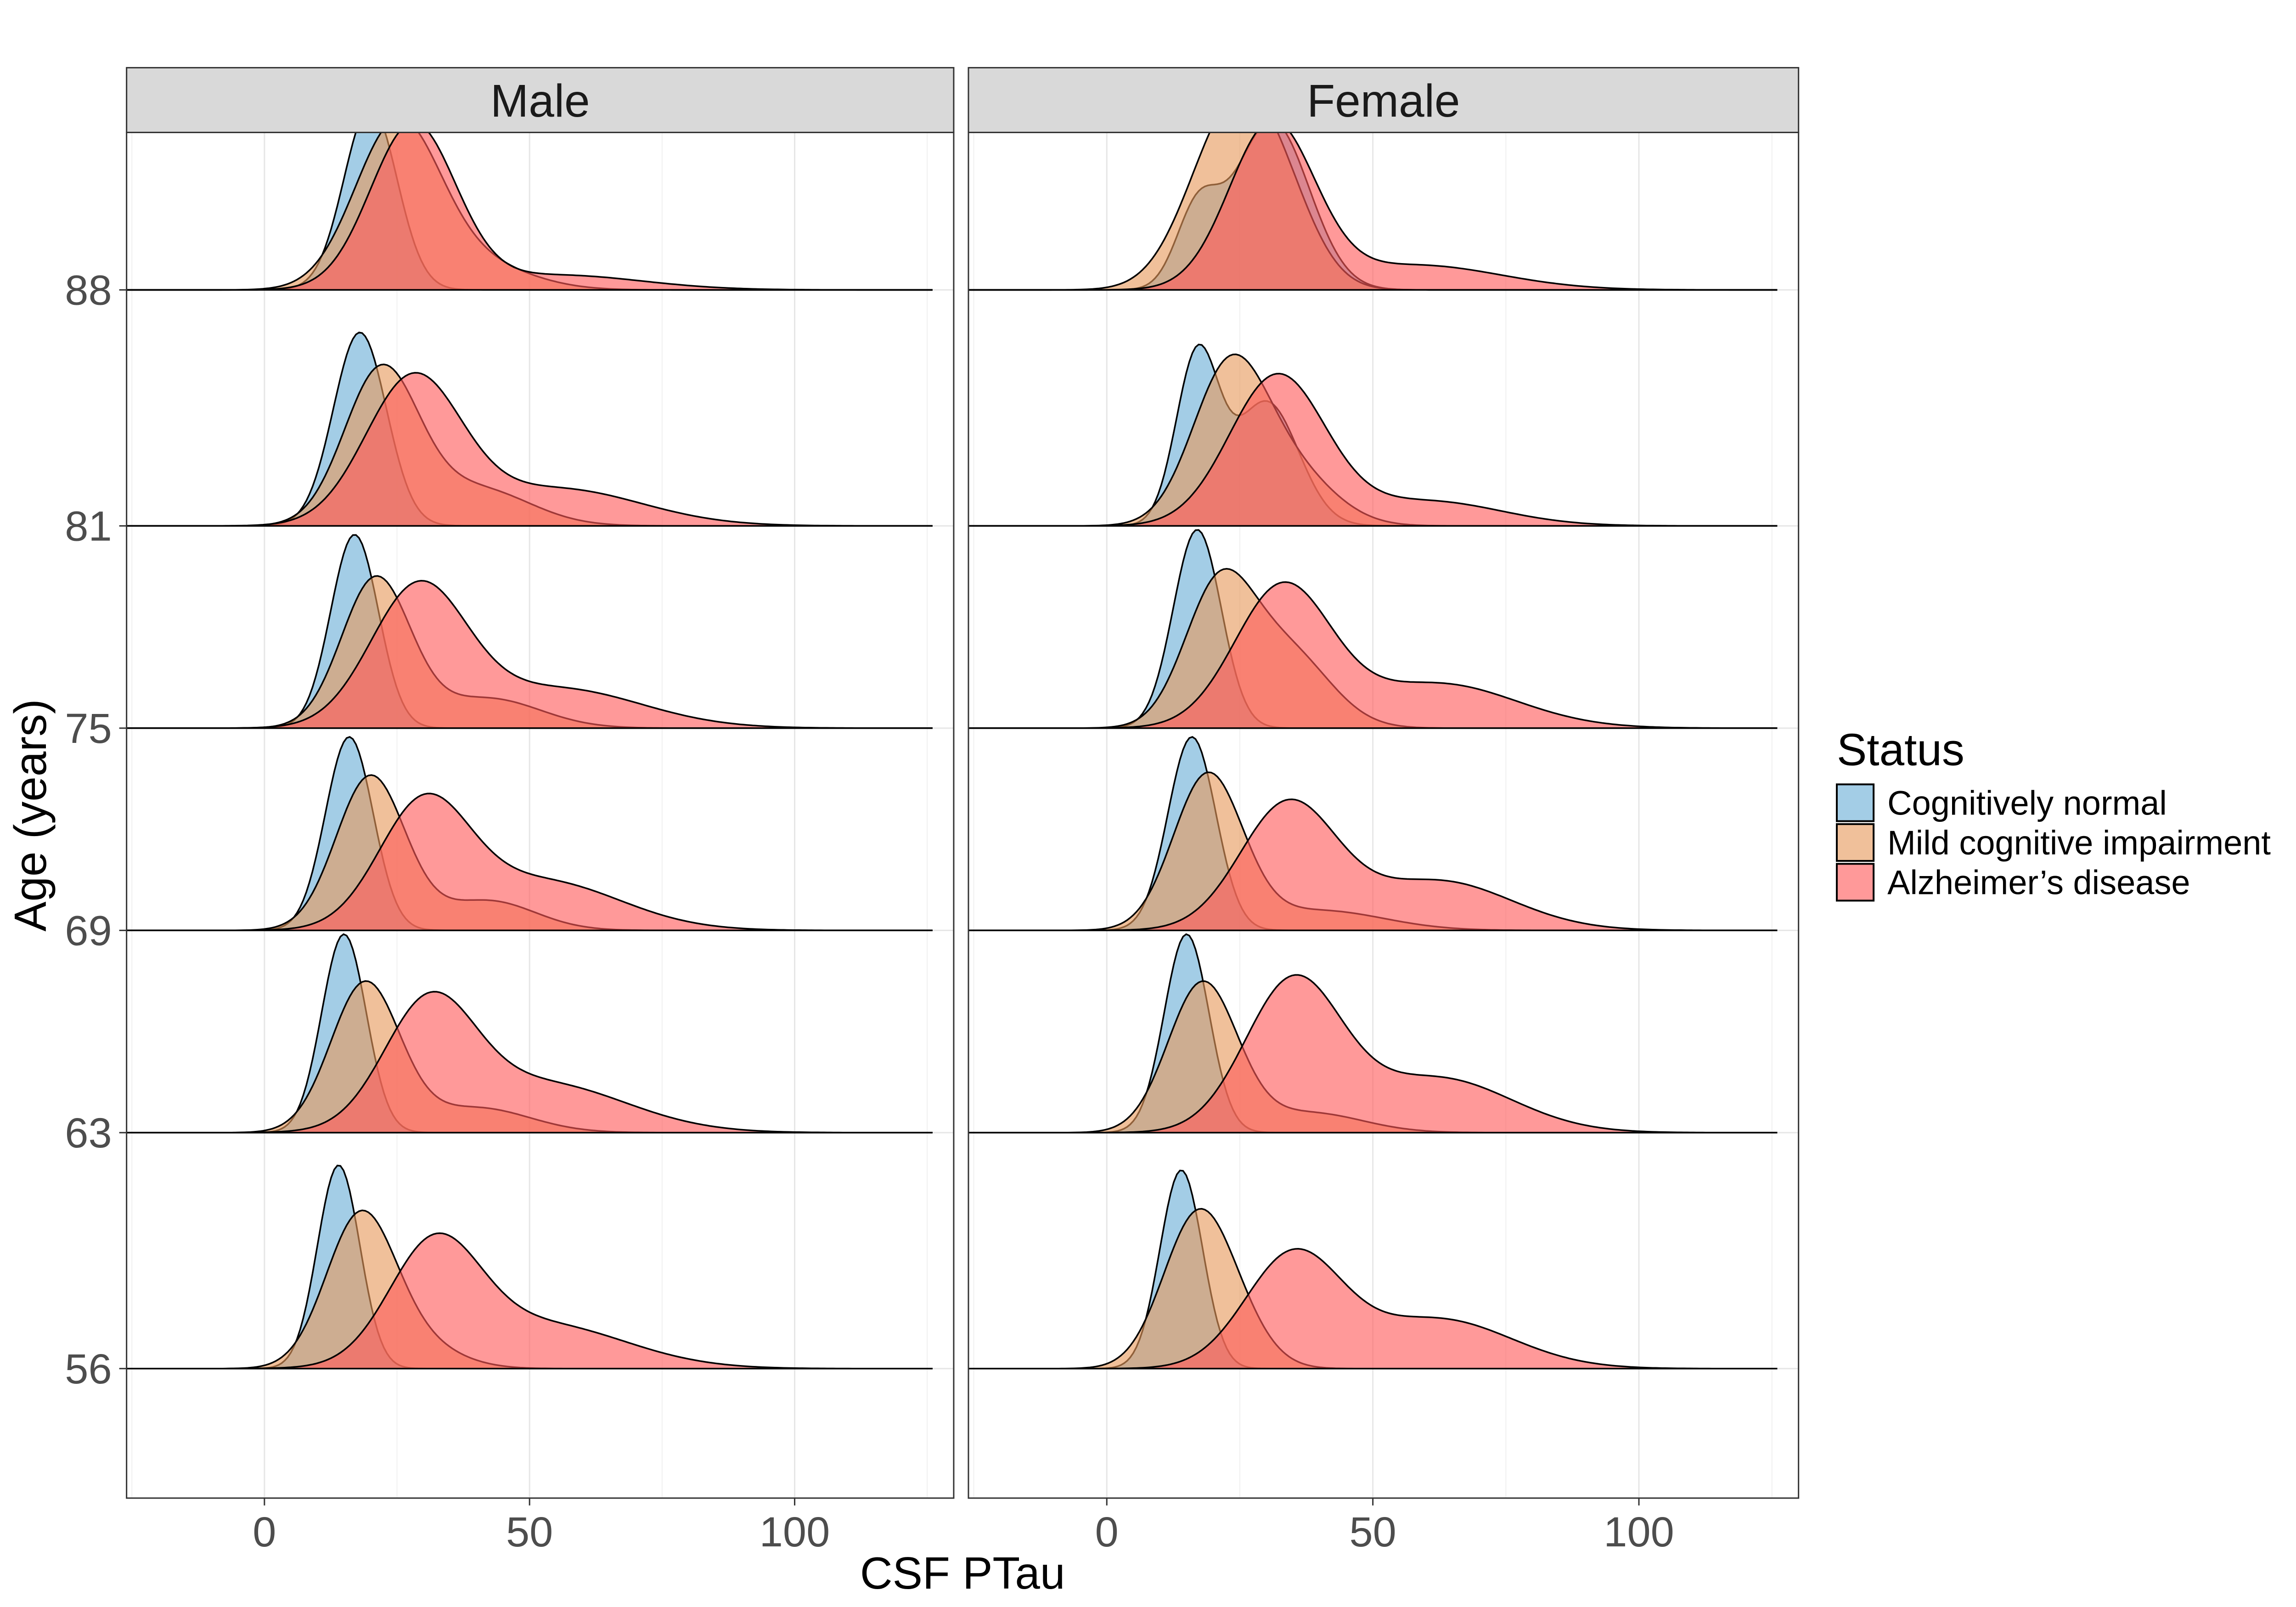 This screenshot has width=2296, height=1607. Describe the element at coordinates (1373, 449) in the screenshot. I see `density-female-81-alzheimer-s-disease-fill` at that location.